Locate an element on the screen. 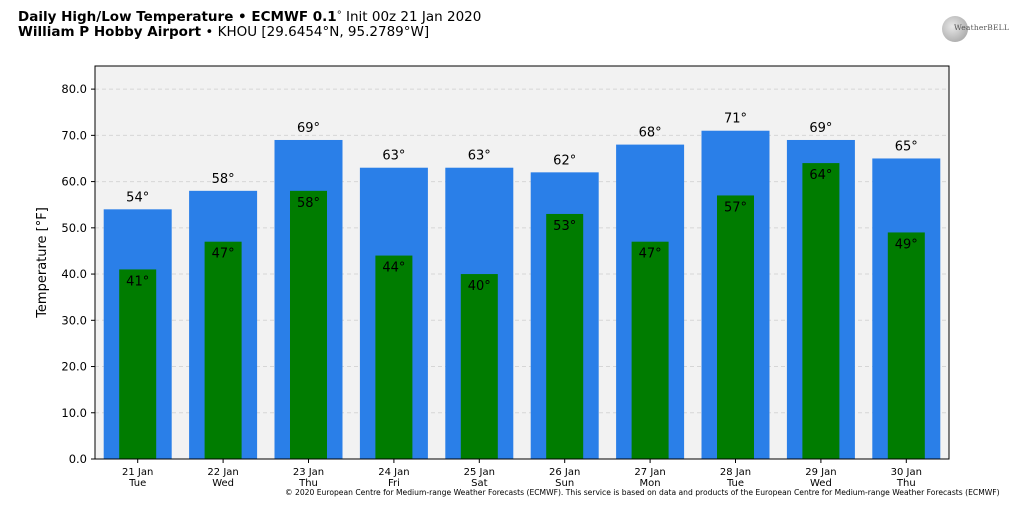 Image resolution: width=1024 pixels, height=508 pixels. x-tick-date: 28 Jan is located at coordinates (735, 472).